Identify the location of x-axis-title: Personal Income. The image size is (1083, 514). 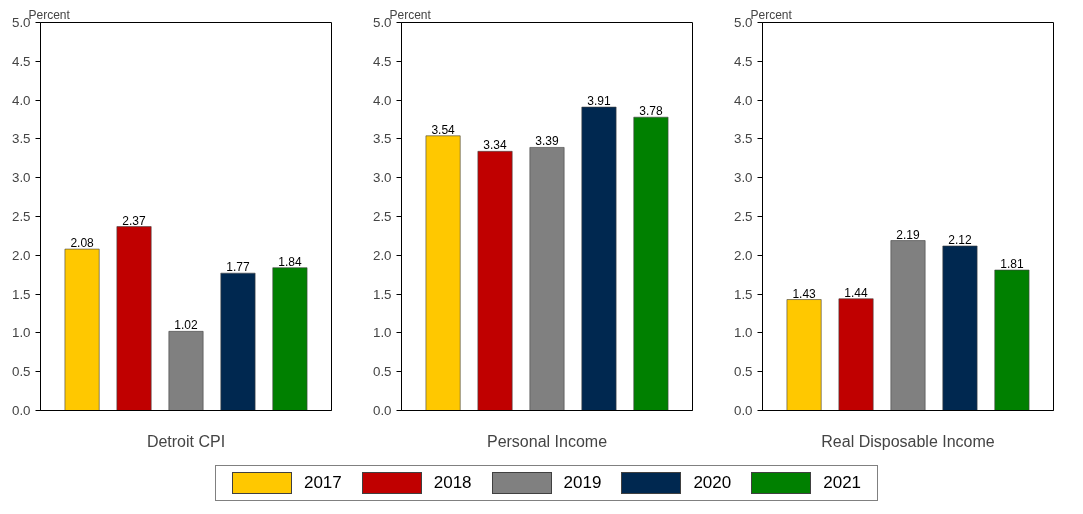
(547, 441).